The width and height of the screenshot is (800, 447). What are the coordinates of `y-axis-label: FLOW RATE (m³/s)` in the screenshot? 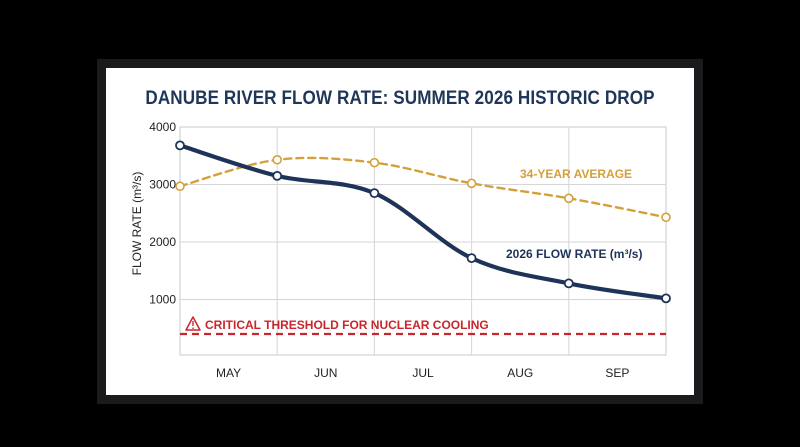 It's located at (137, 224).